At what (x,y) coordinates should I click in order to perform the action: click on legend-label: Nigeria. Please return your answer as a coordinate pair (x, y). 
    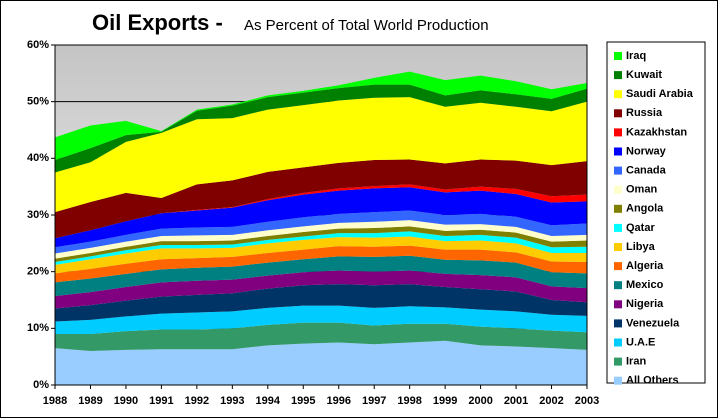
    Looking at the image, I should click on (645, 304).